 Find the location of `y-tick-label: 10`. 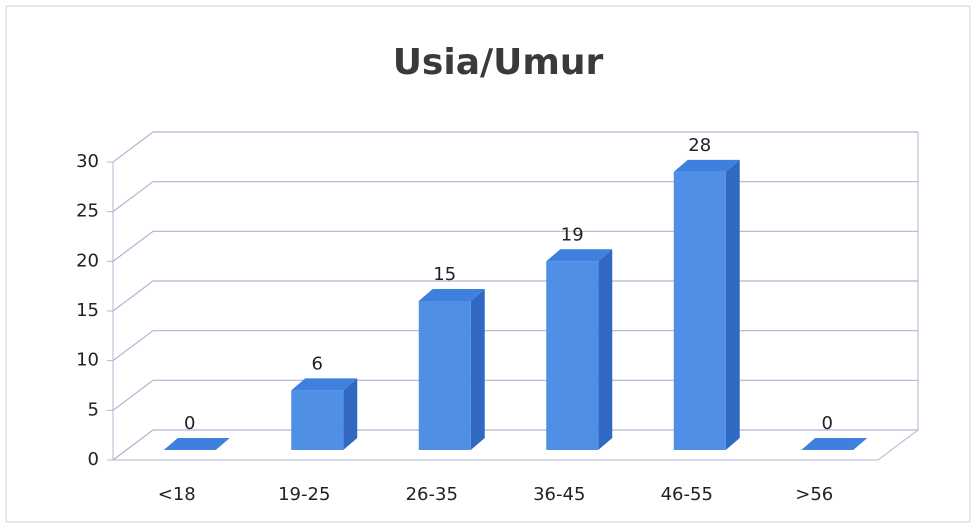

y-tick-label: 10 is located at coordinates (87, 360).